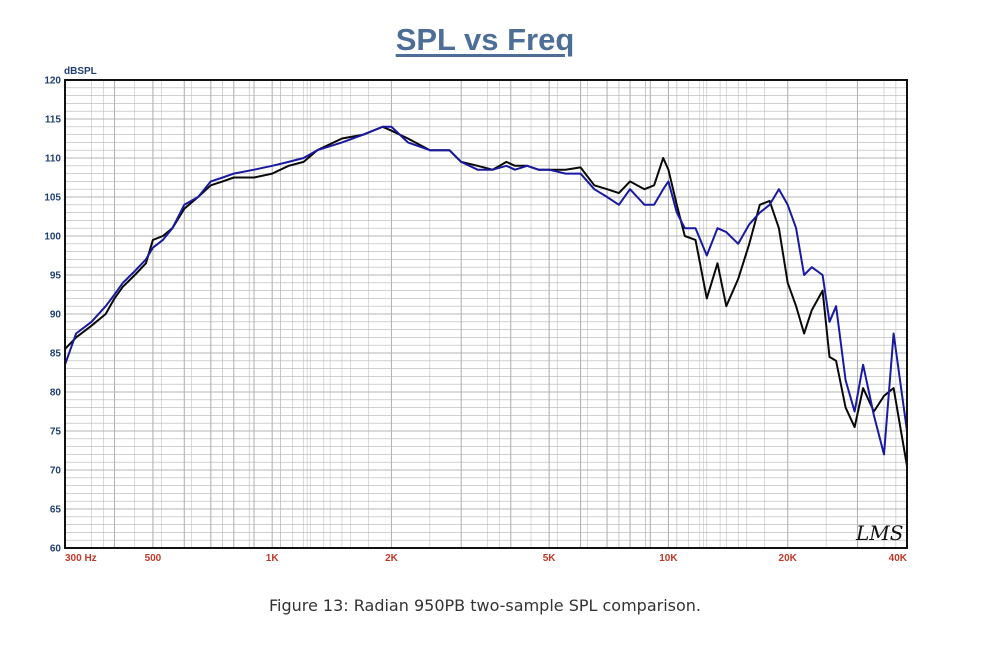 The height and width of the screenshot is (658, 1007). Describe the element at coordinates (486, 558) in the screenshot. I see `x-tick-labels: 300 Hz 500 1K 2K 5K 10K 20K 40K` at that location.